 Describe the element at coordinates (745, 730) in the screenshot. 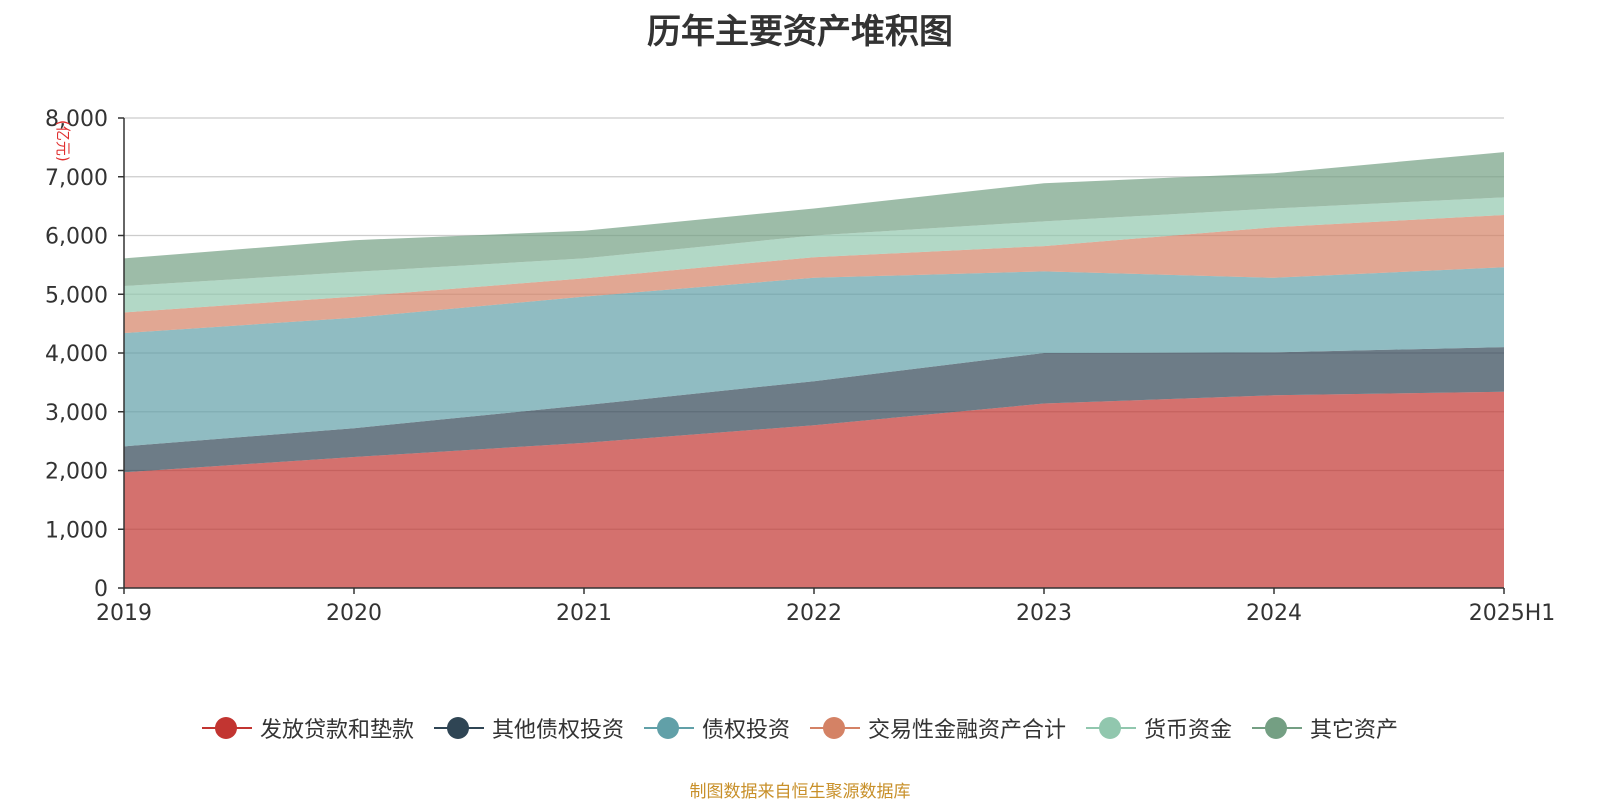

I see `legend-label: 债权投资` at that location.